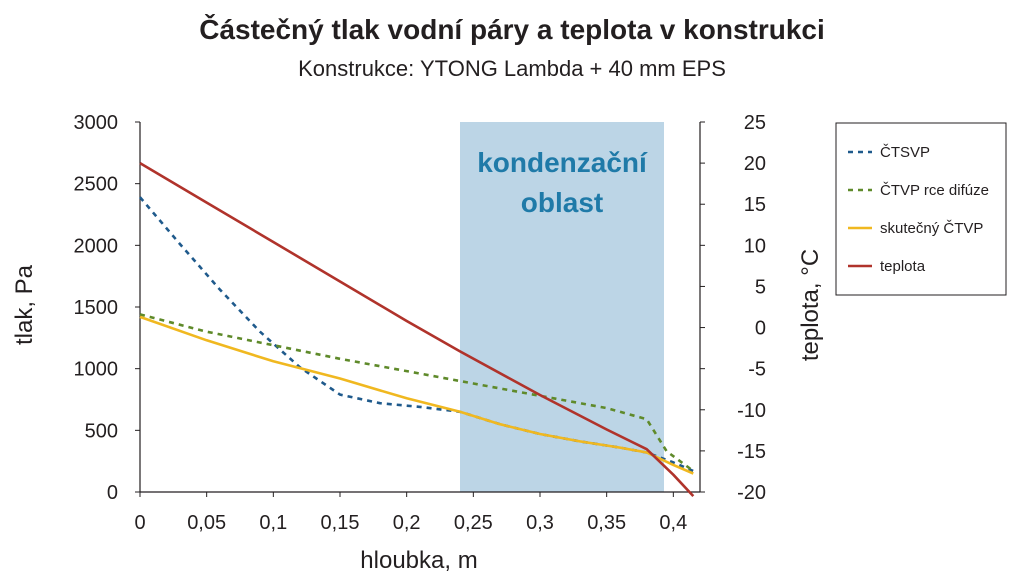 The height and width of the screenshot is (582, 1024). Describe the element at coordinates (407, 523) in the screenshot. I see `x-tick-label: 0,2` at that location.